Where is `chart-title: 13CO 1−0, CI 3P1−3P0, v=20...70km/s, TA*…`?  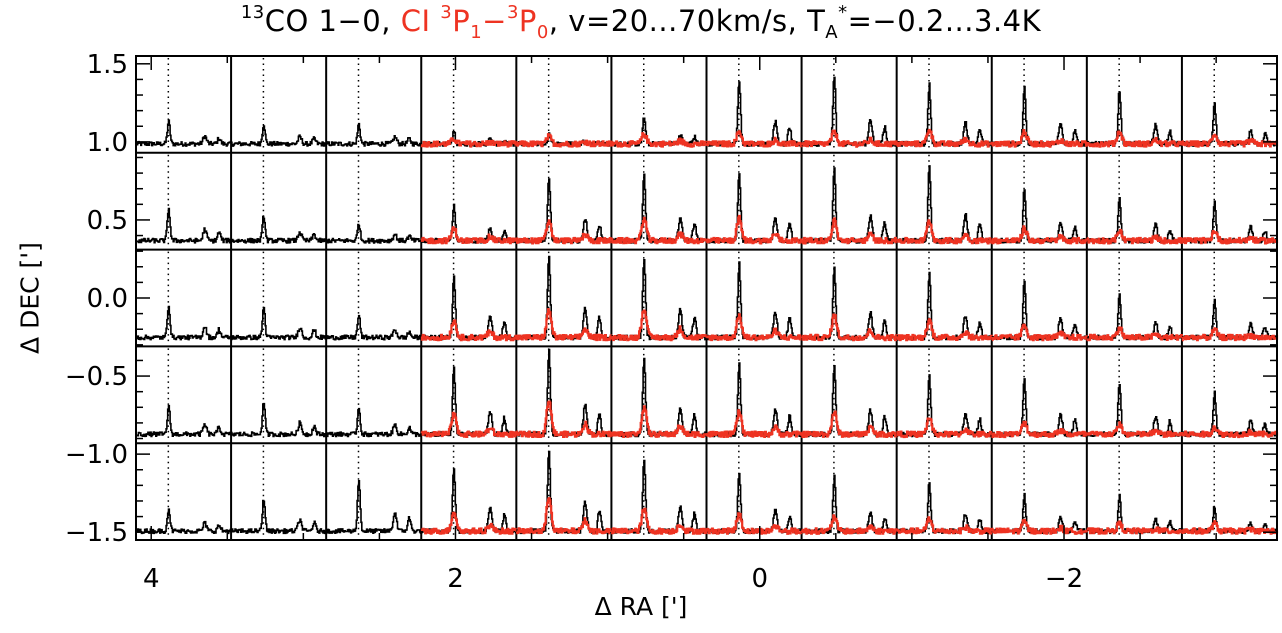 chart-title: 13CO 1−0, CI 3P1−3P0, v=20...70km/s, TA*… is located at coordinates (641, 22).